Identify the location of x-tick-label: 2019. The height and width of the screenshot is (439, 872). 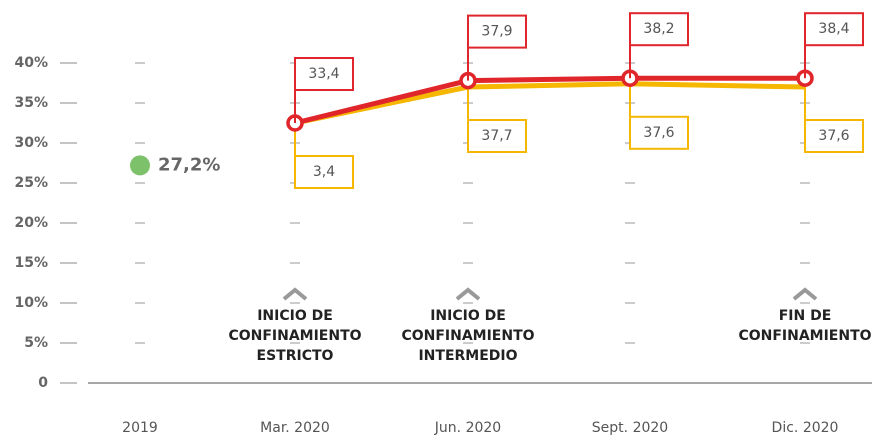
(140, 428).